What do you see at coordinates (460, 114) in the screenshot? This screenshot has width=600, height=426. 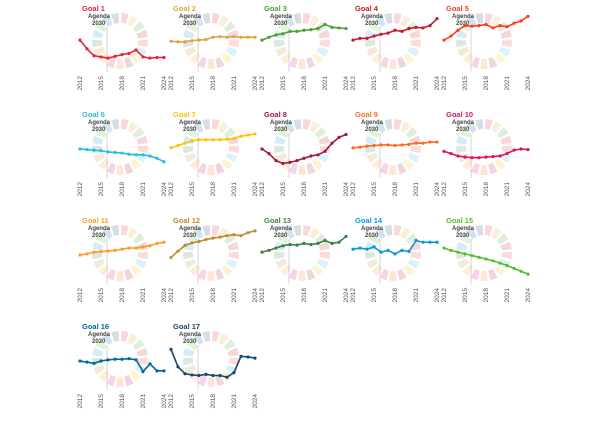 I see `chart-title: Goal 10` at bounding box center [460, 114].